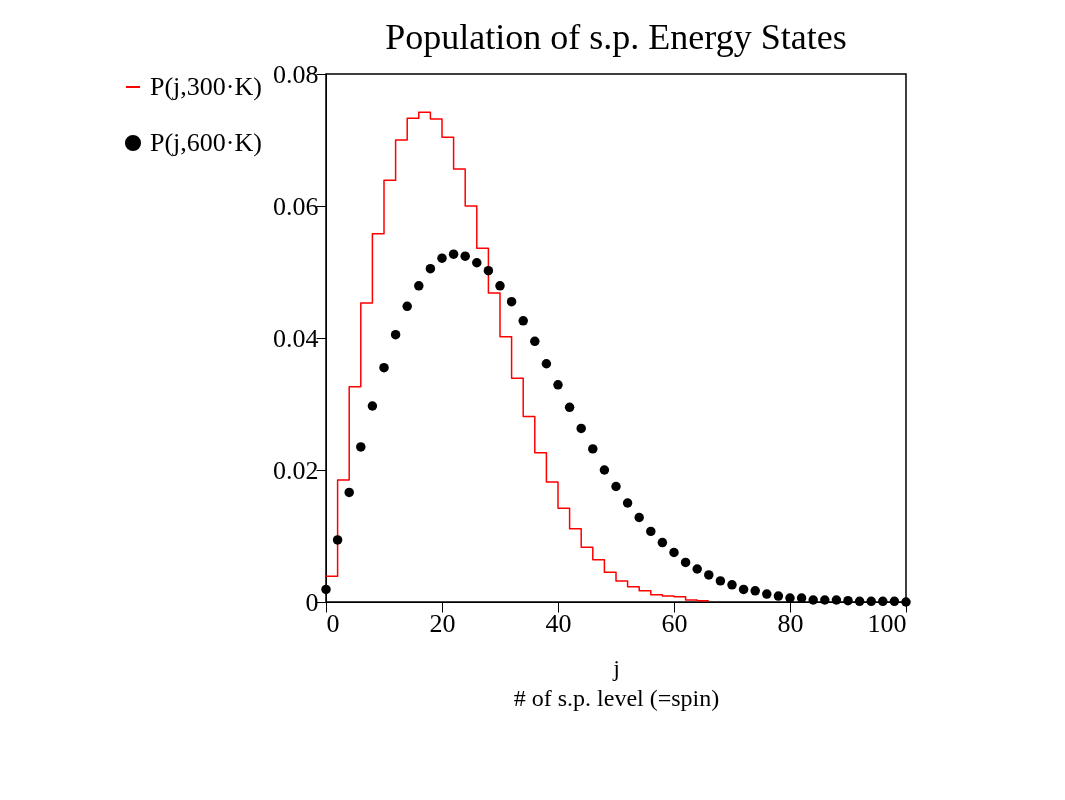 The width and height of the screenshot is (1065, 800). Describe the element at coordinates (616, 682) in the screenshot. I see `x-axis-title: j # of s.p. level (=spin)` at that location.